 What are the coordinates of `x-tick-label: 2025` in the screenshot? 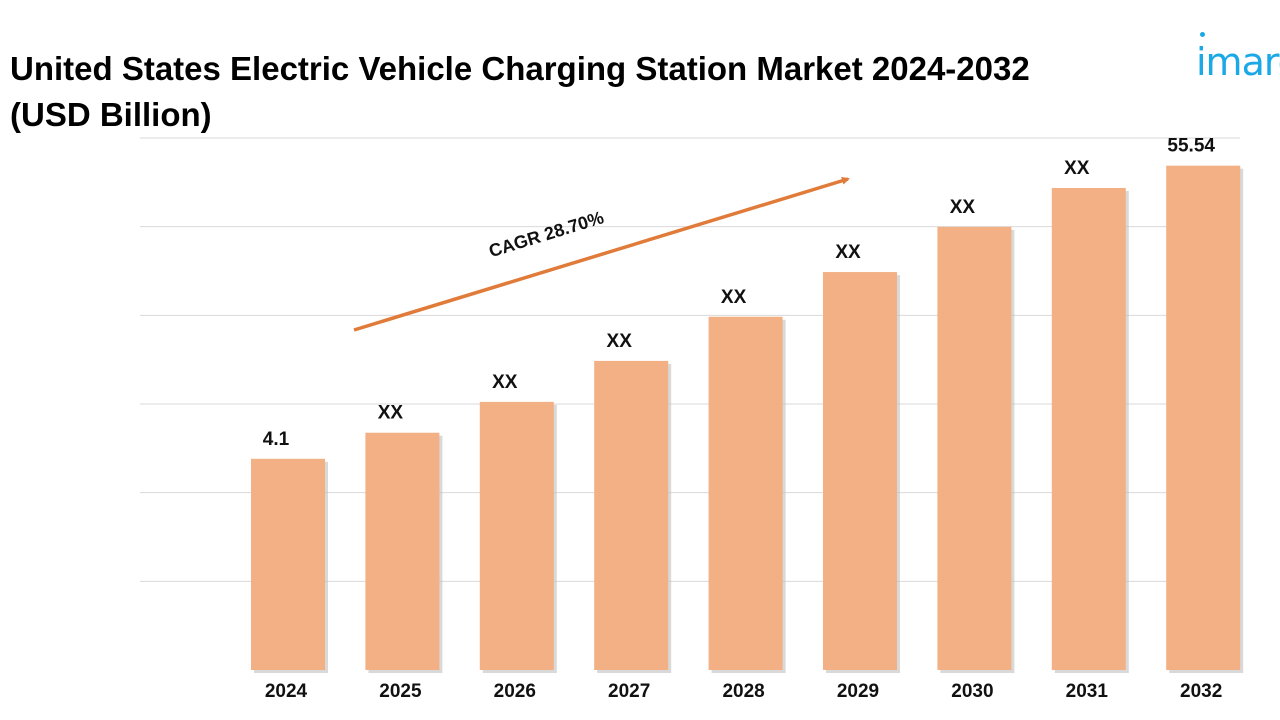 It's located at (400, 691).